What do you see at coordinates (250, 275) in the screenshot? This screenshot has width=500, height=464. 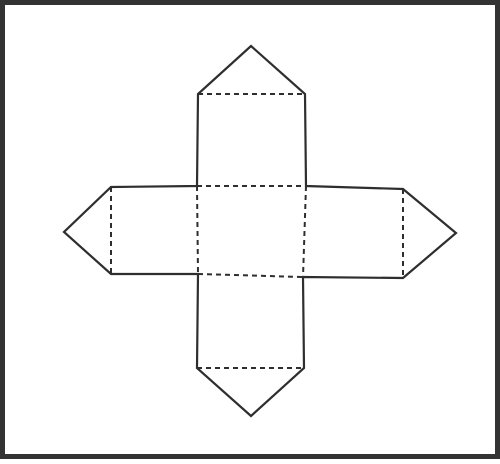 I see `fold-line-bottom-base` at bounding box center [250, 275].